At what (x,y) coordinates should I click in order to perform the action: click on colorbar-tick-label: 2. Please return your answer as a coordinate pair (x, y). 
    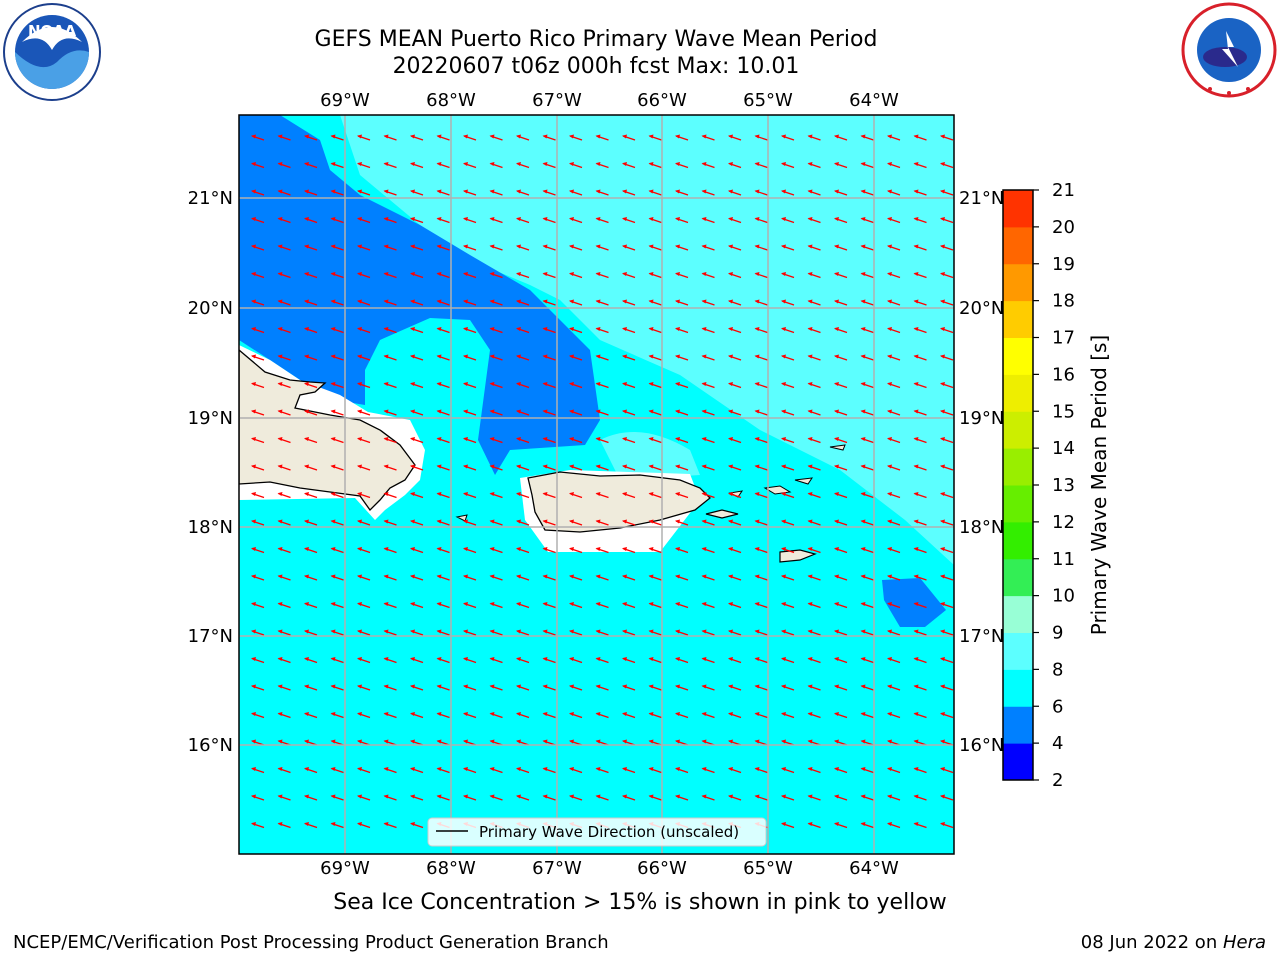
    Looking at the image, I should click on (1057, 780).